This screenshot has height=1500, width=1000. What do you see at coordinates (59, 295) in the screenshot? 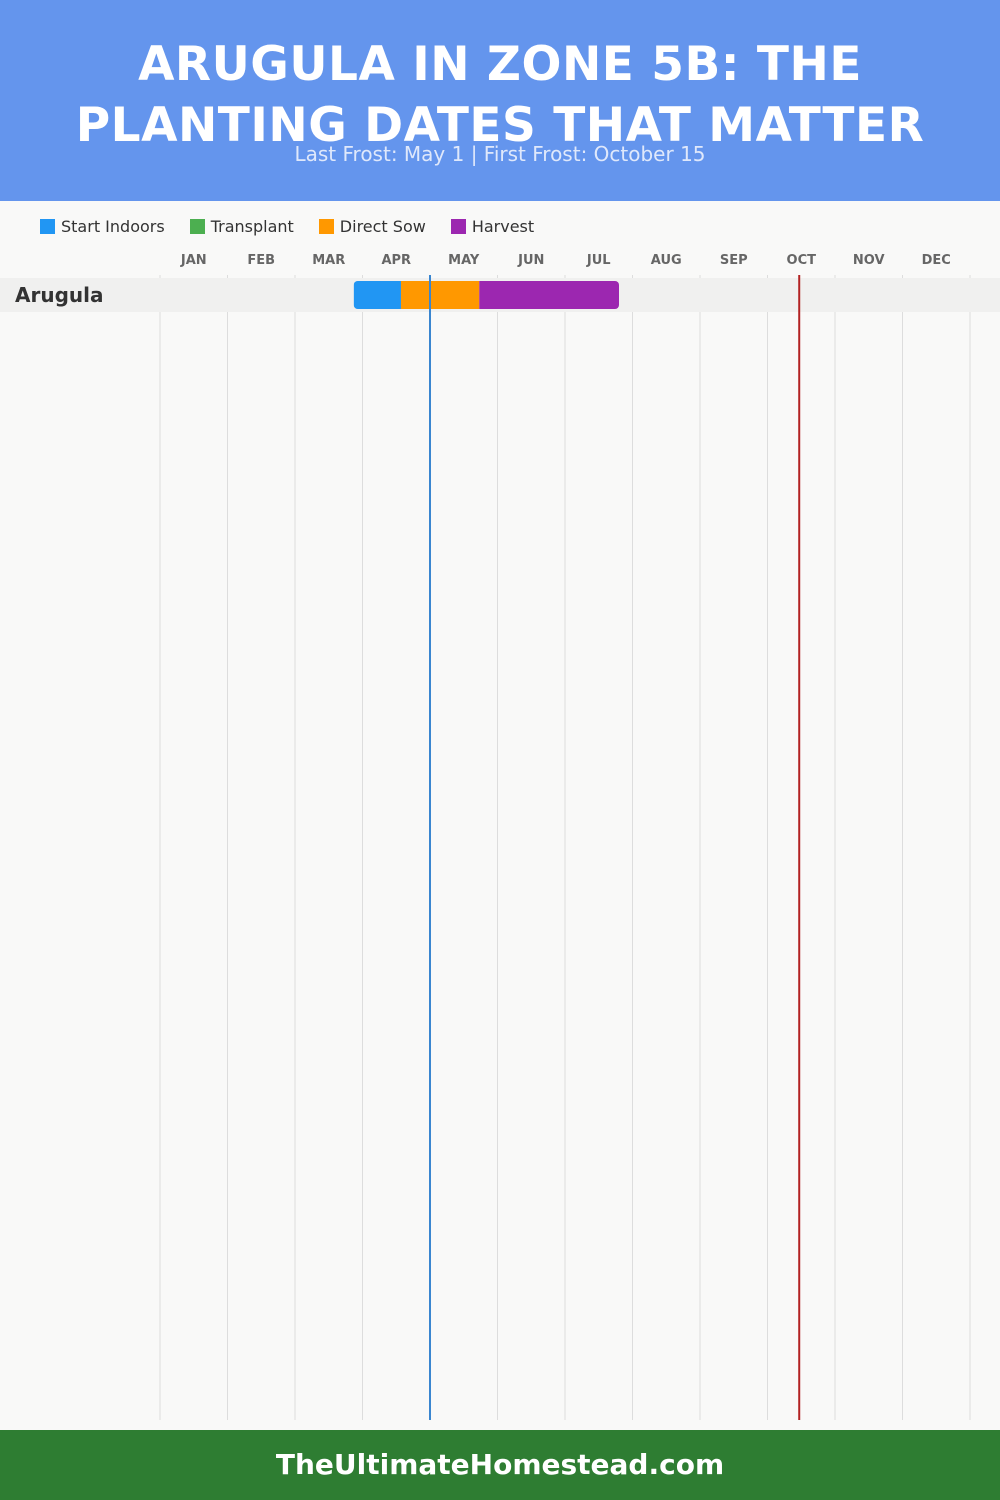
I see `crop-label: Arugula` at bounding box center [59, 295].